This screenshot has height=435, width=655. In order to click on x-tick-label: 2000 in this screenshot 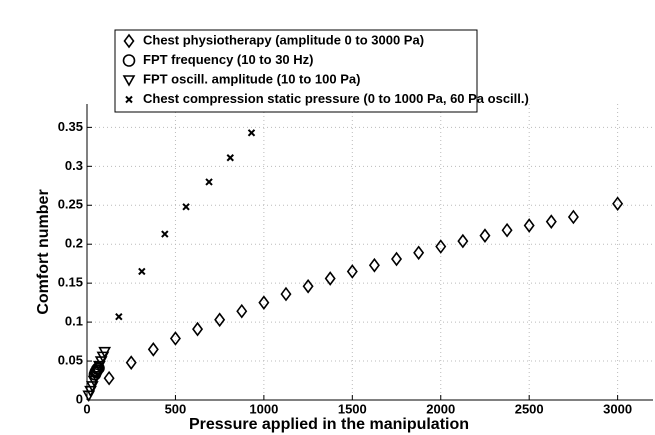, I will do `click(440, 408)`.